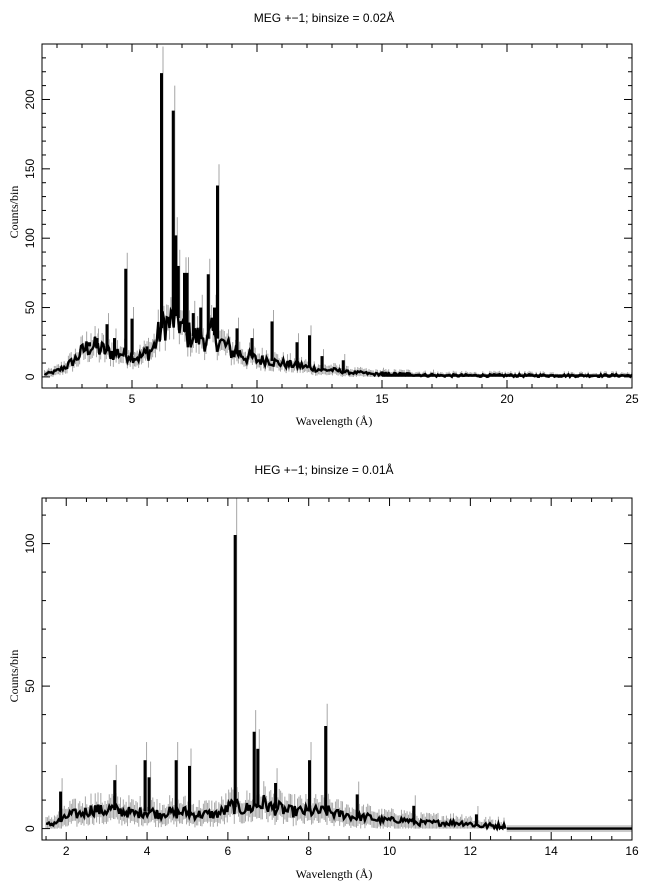 The height and width of the screenshot is (891, 649). I want to click on x-tick-label: 12, so click(471, 851).